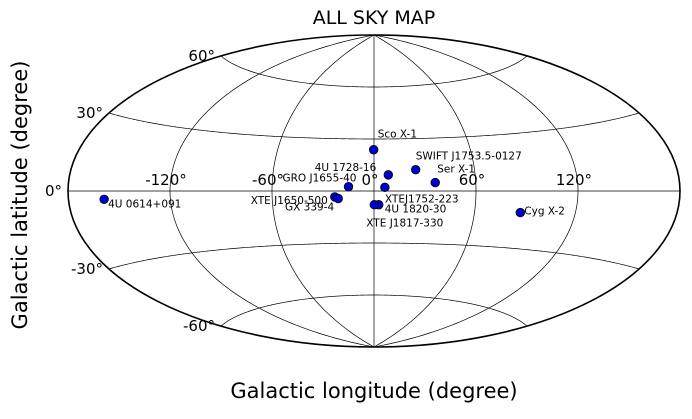 The width and height of the screenshot is (692, 419). Describe the element at coordinates (144, 204) in the screenshot. I see `point-label: 4U 0614+091` at that location.